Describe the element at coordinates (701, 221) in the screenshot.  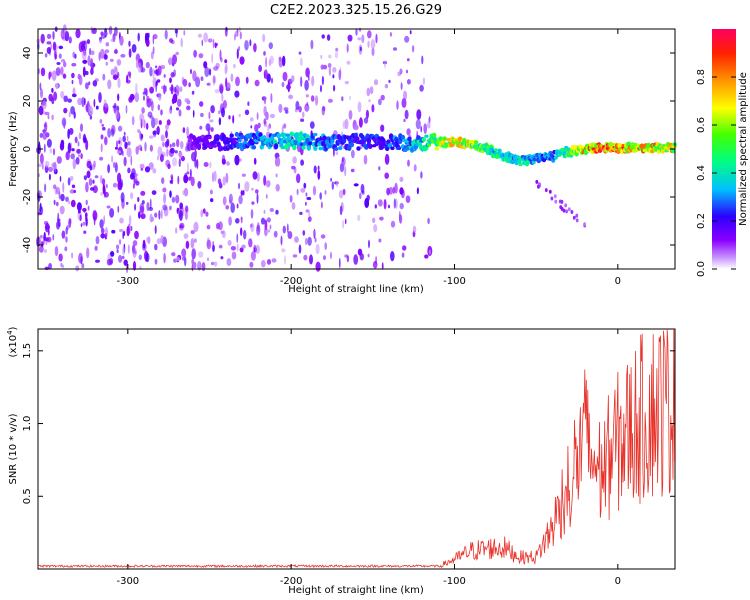
I see `colorbar-tick-label: 0.2` at that location.